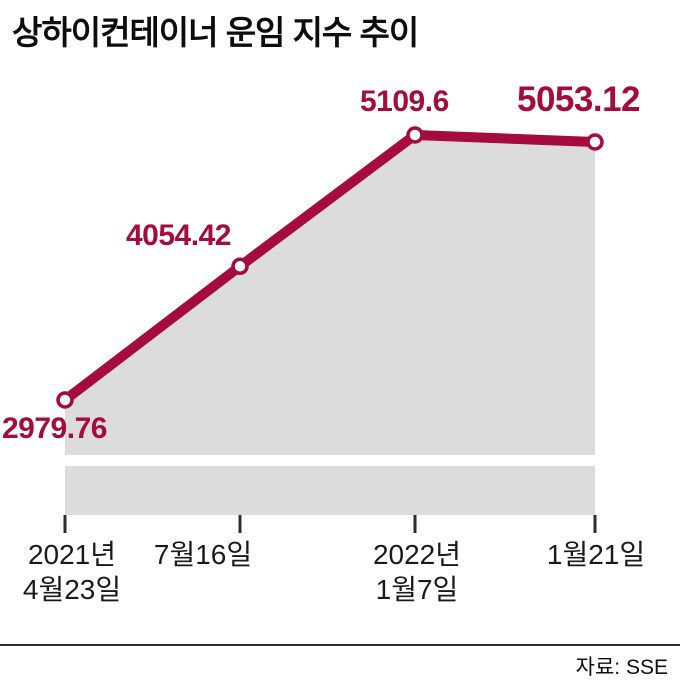 Image resolution: width=680 pixels, height=680 pixels. I want to click on x-tick-label-4-line-1: 1월21일, so click(596, 554).